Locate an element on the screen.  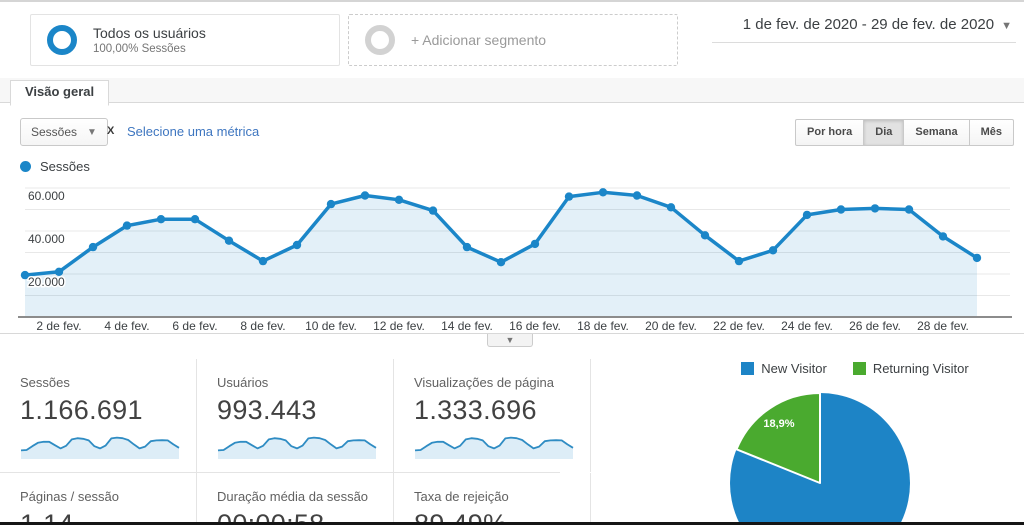
segment-all-users: Todos os usuários 100,00% Sessões is located at coordinates (185, 40).